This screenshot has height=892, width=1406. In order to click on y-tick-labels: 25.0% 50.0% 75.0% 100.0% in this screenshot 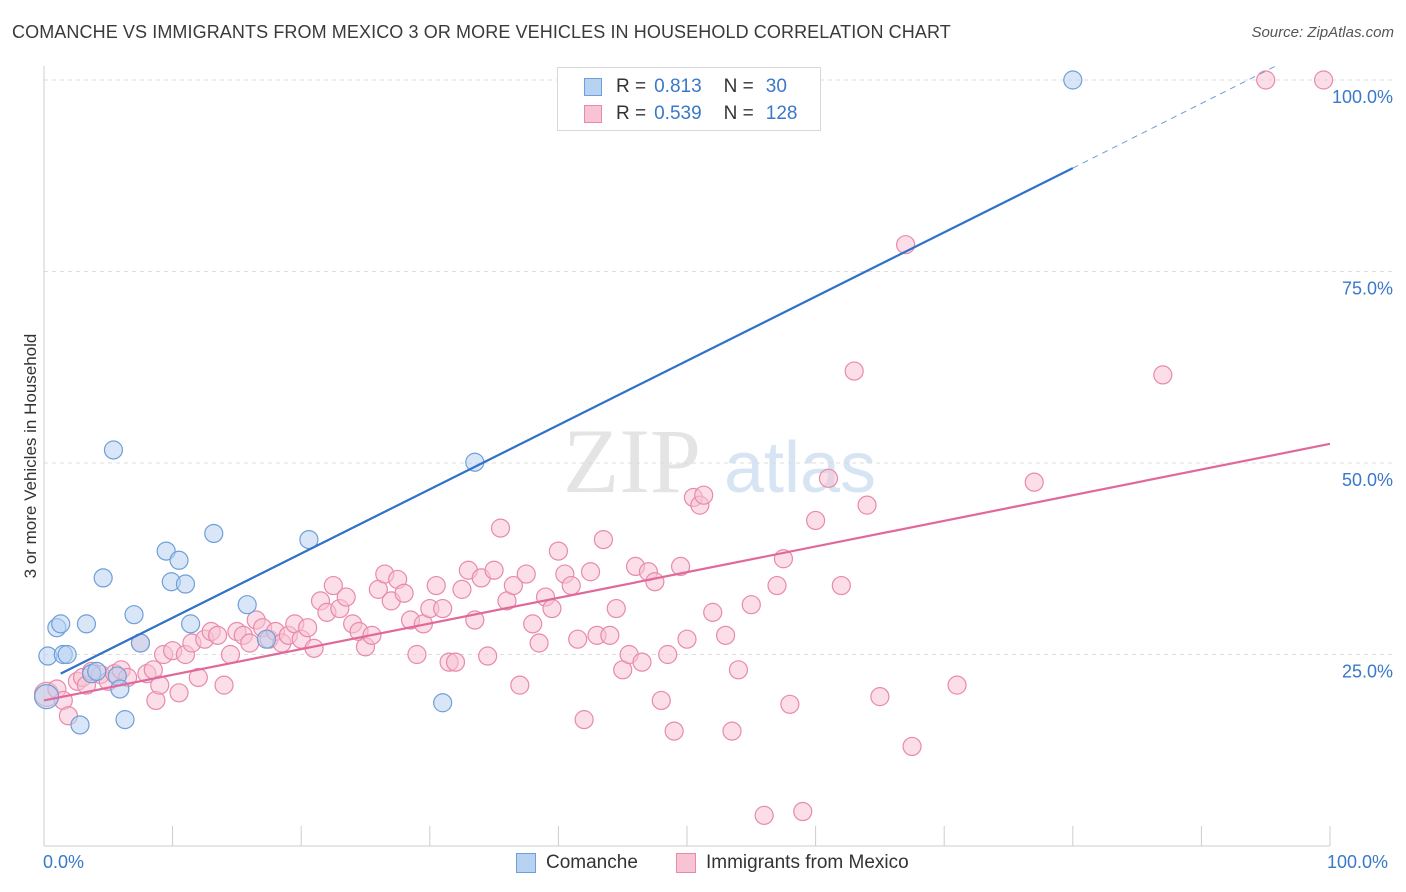, I will do `click(1362, 384)`.